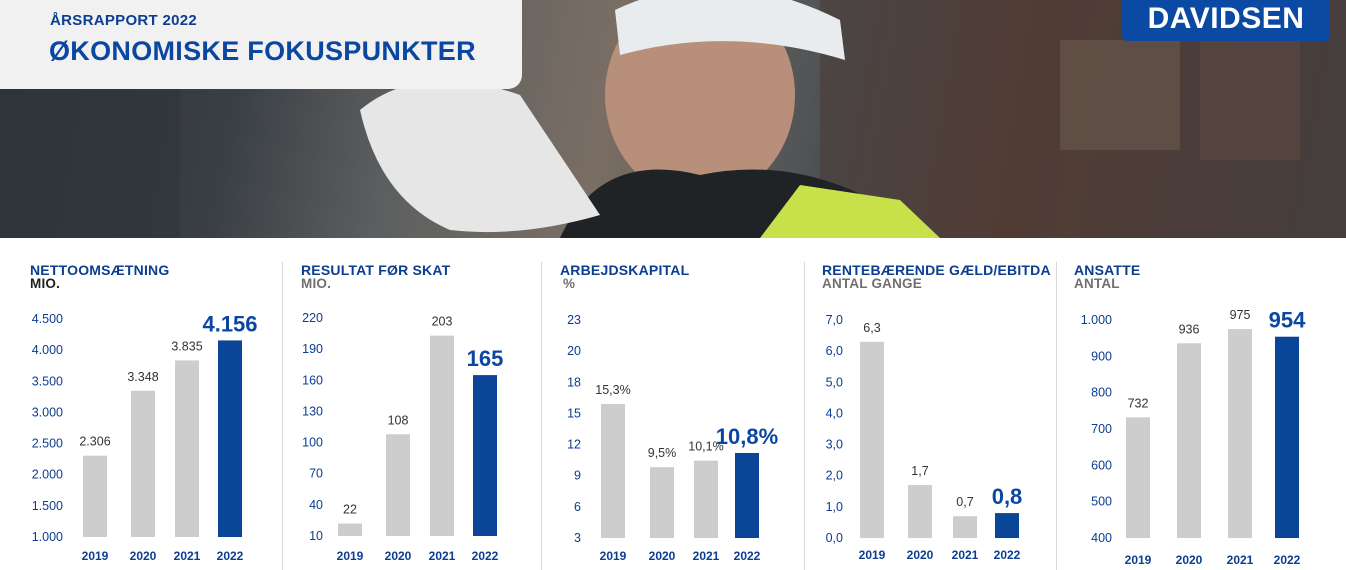 The image size is (1346, 570). I want to click on data-label: 2.306, so click(94, 442).